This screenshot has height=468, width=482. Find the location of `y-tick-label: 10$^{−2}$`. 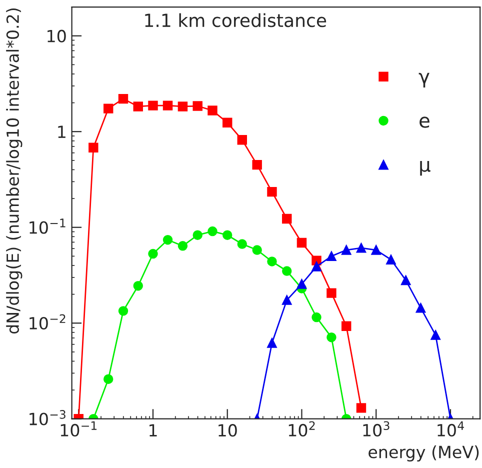

y-tick-label: 10$^{−2}$ is located at coordinates (48, 322).